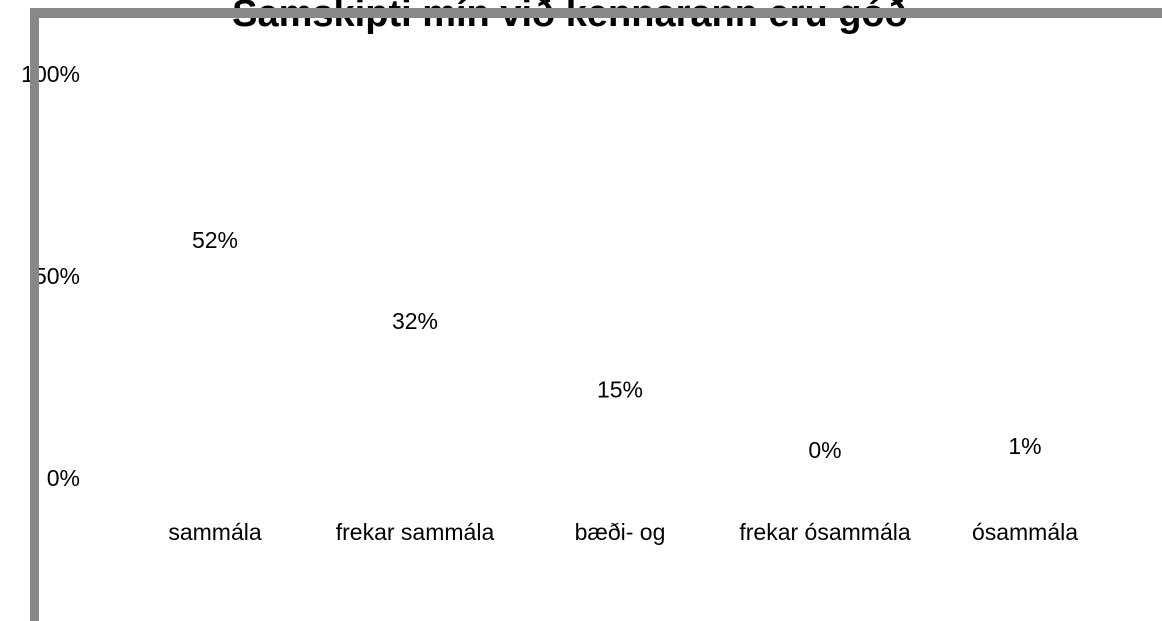 The image size is (1162, 621). I want to click on x-tick-label: frekar sammála, so click(415, 532).